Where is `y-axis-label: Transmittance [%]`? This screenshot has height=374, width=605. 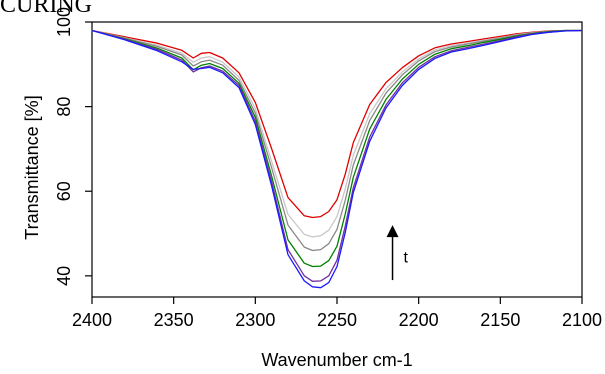
y-axis-label: Transmittance [%] is located at coordinates (32, 167).